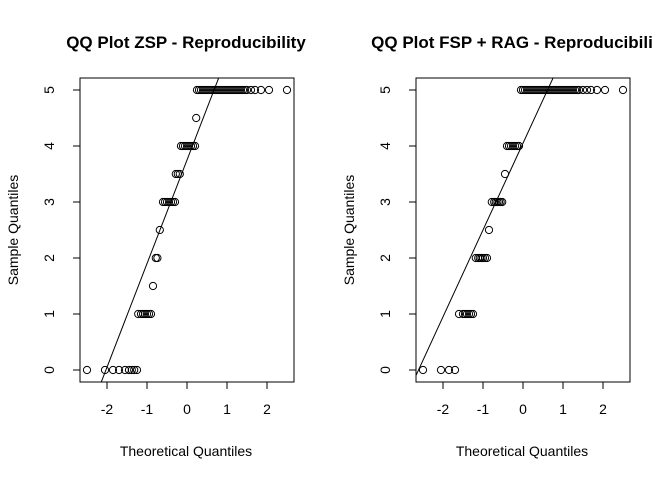 The image size is (672, 480). I want to click on y-tick-label: 3, so click(385, 202).